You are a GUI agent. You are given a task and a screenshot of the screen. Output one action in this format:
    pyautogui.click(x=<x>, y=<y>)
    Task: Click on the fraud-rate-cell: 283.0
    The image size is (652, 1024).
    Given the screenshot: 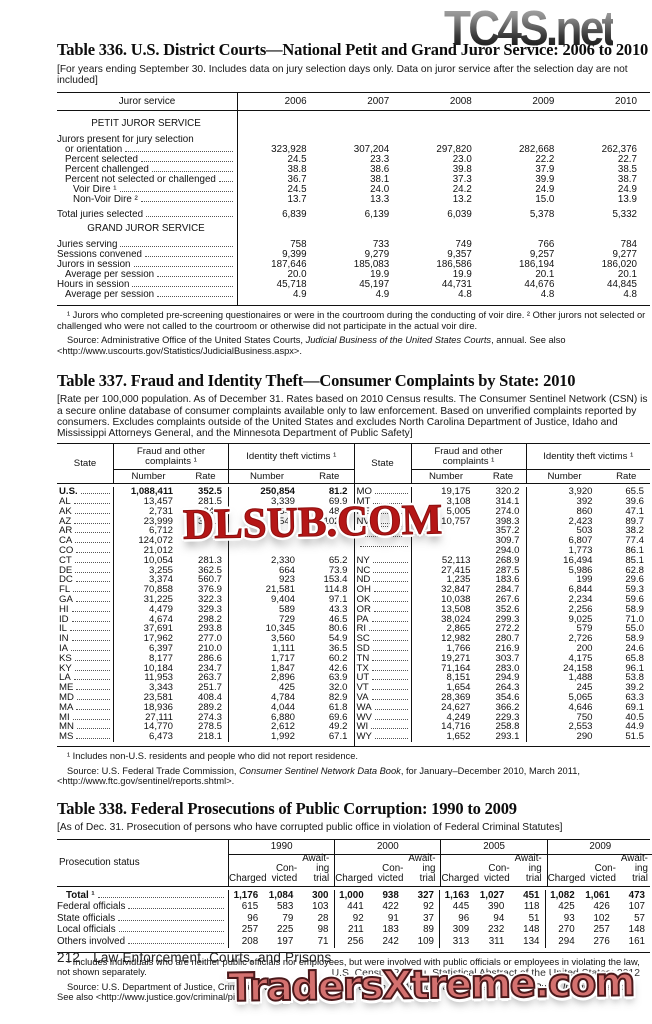 What is the action you would take?
    pyautogui.click(x=507, y=668)
    